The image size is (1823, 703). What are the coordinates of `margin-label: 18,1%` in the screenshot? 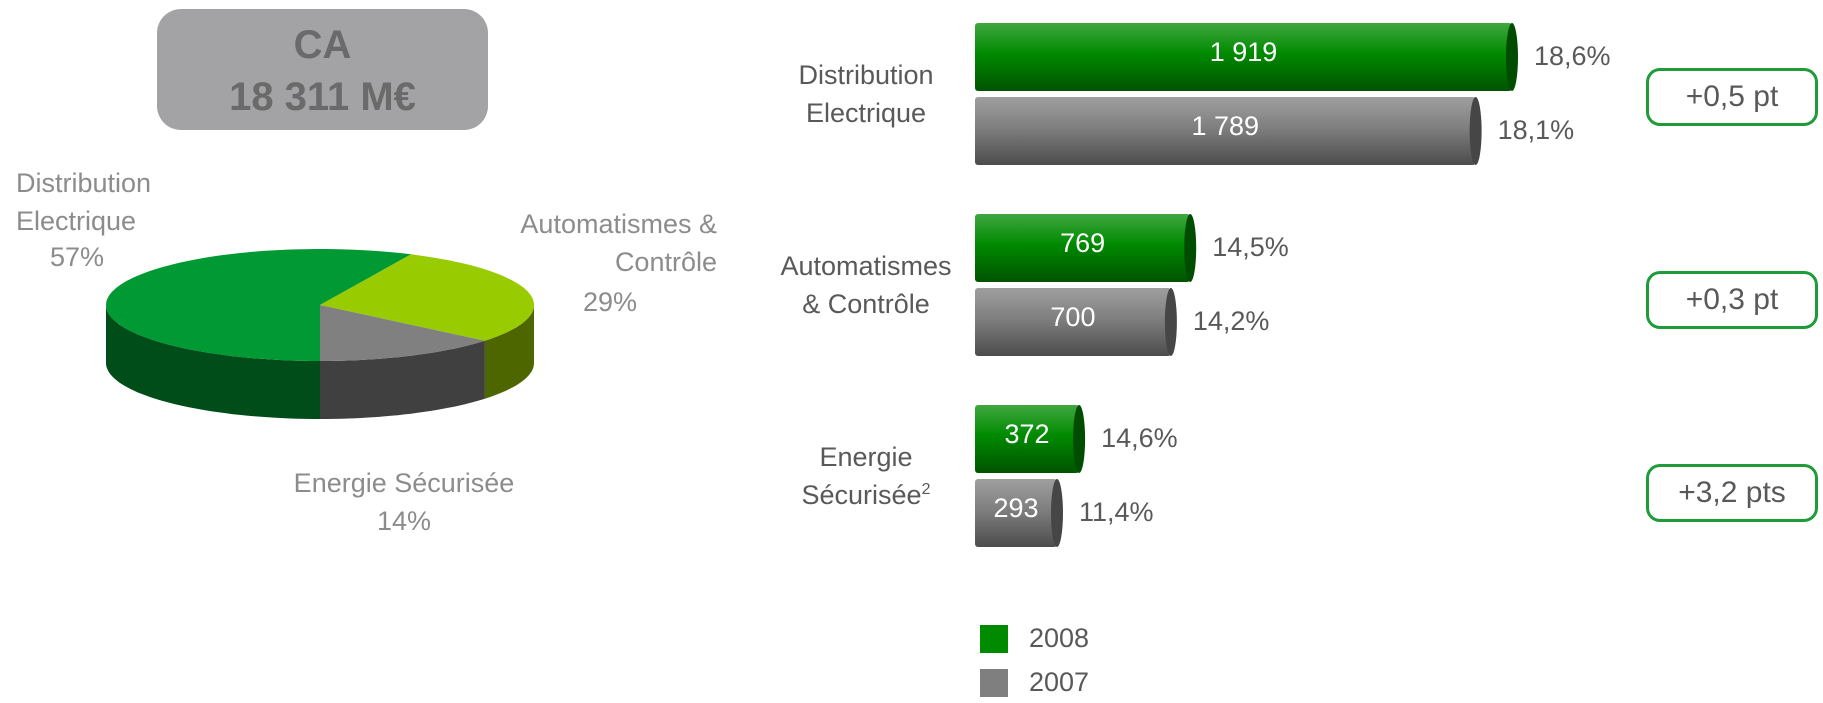 It's located at (1536, 130).